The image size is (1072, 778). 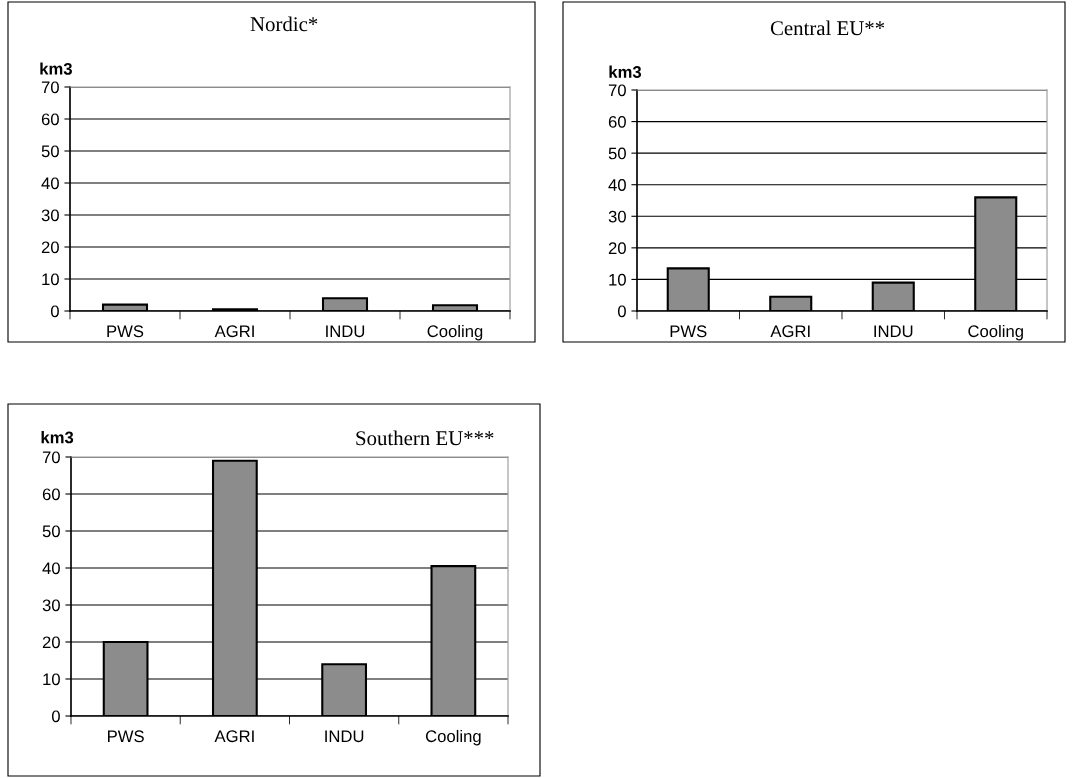 I want to click on chart-title: Southern EU***, so click(x=425, y=438).